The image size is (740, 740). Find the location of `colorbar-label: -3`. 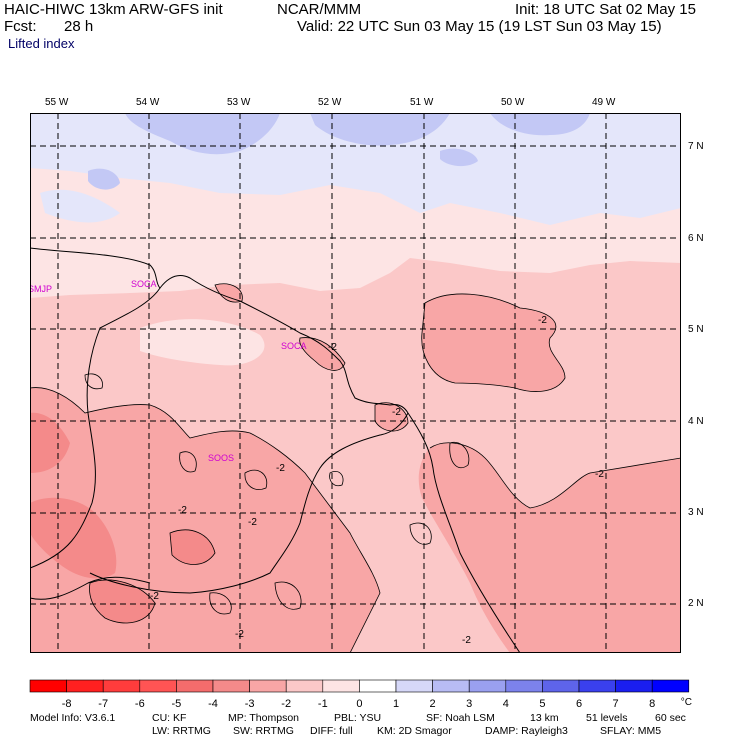

colorbar-label: -3 is located at coordinates (250, 704).